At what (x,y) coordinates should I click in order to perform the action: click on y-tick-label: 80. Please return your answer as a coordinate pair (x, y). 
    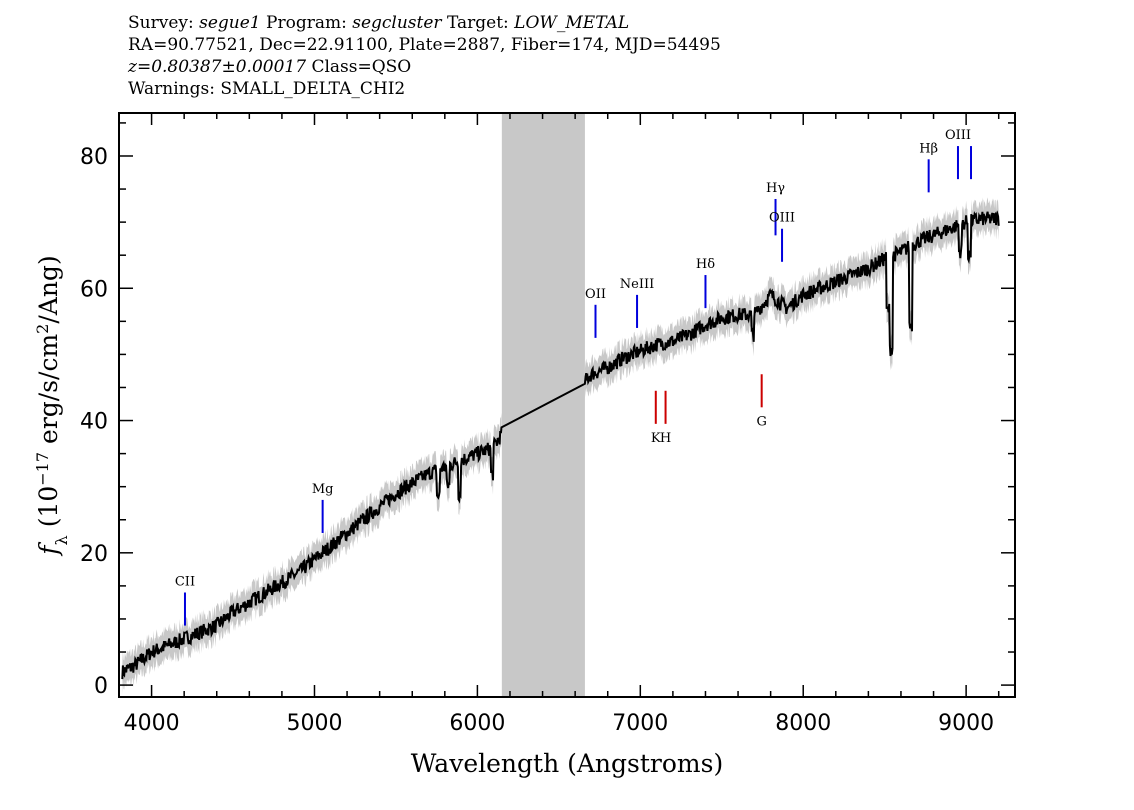
    Looking at the image, I should click on (94, 157).